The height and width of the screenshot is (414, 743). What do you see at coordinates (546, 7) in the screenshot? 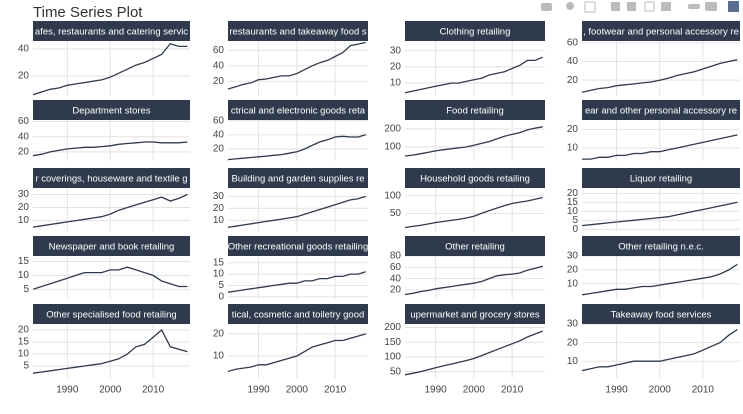
I see `camera-icon` at bounding box center [546, 7].